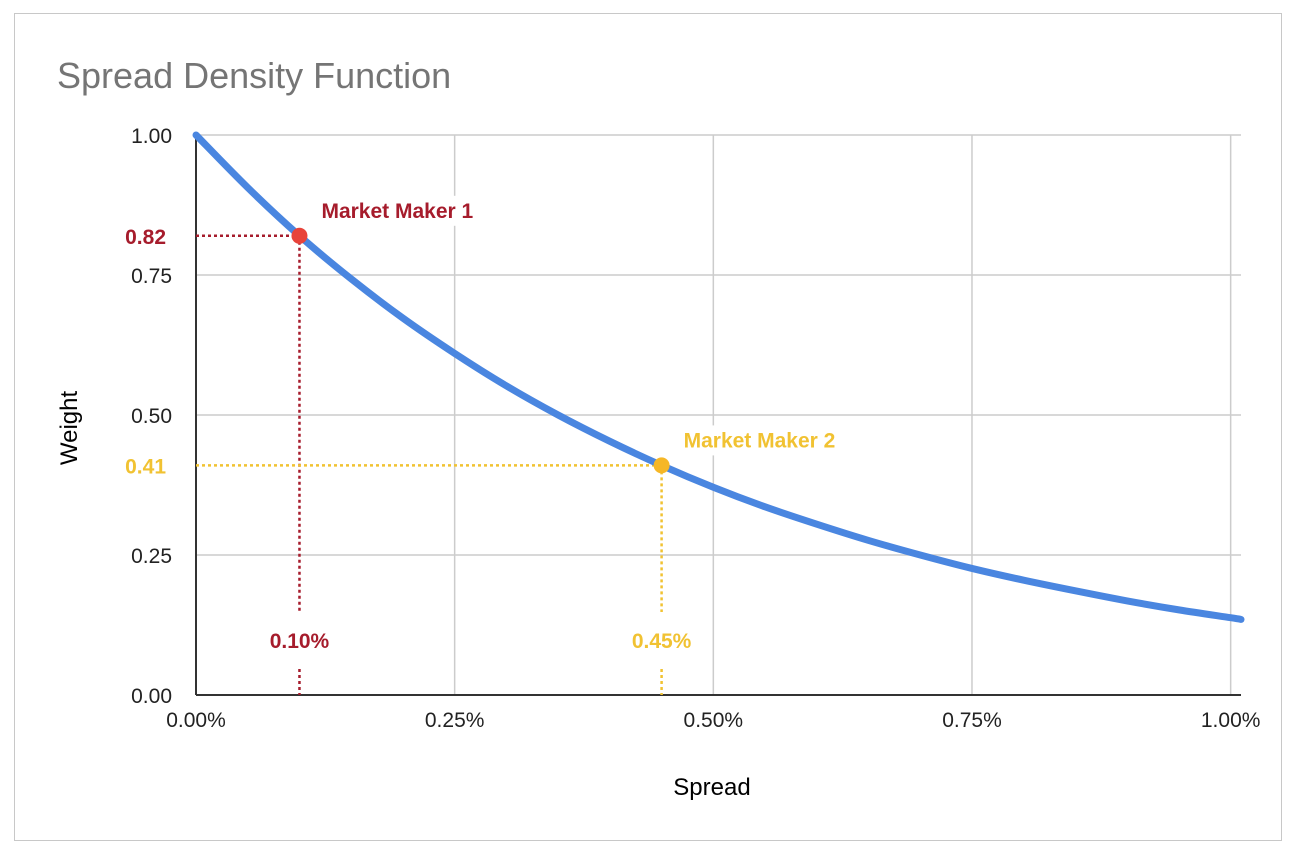  Describe the element at coordinates (455, 720) in the screenshot. I see `x-tick-label: 0.25%` at that location.